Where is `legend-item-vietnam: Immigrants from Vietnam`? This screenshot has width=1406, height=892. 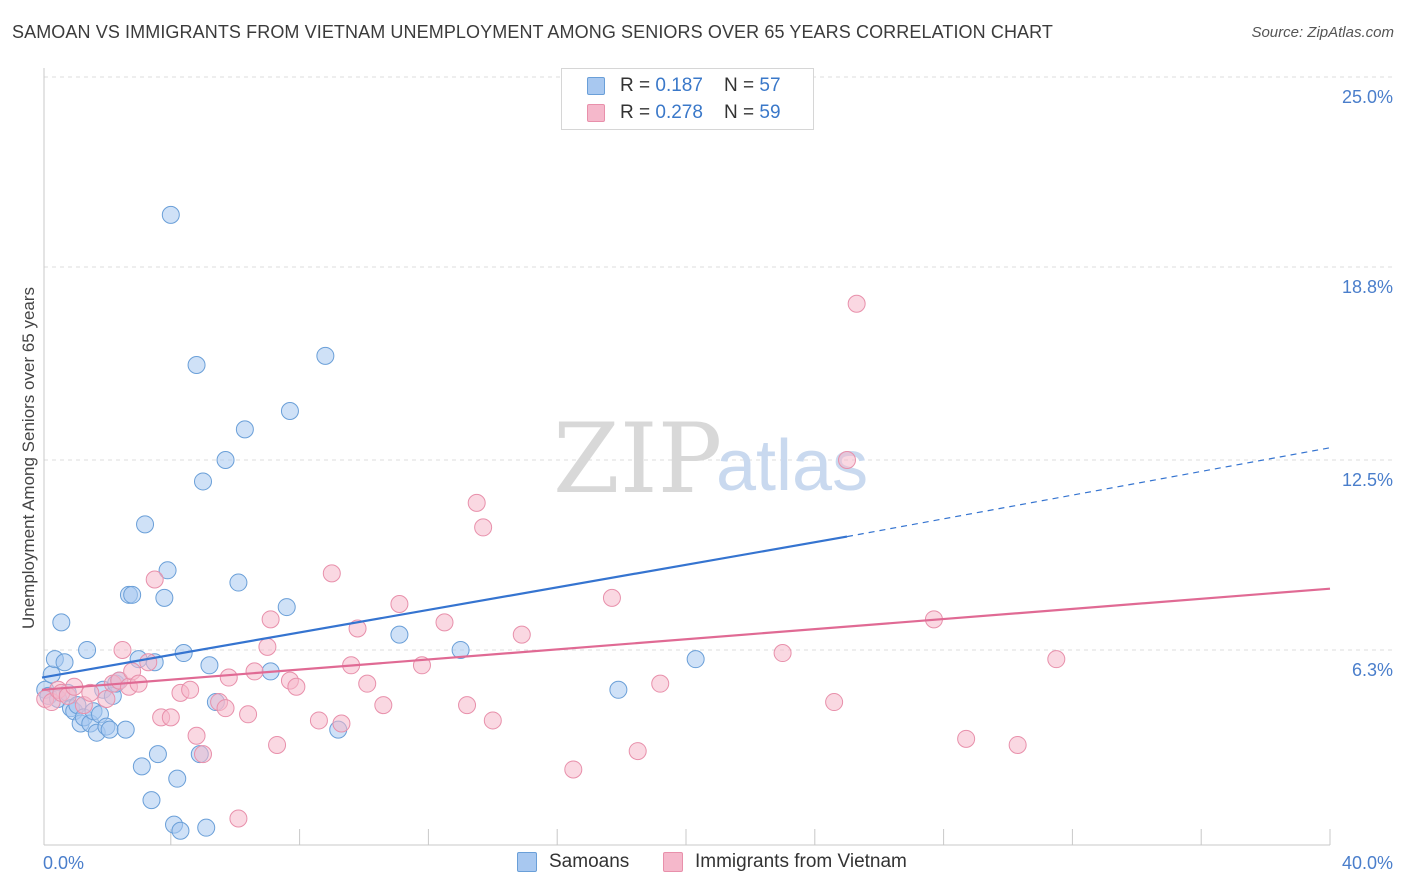 legend-item-vietnam: Immigrants from Vietnam is located at coordinates (785, 862).